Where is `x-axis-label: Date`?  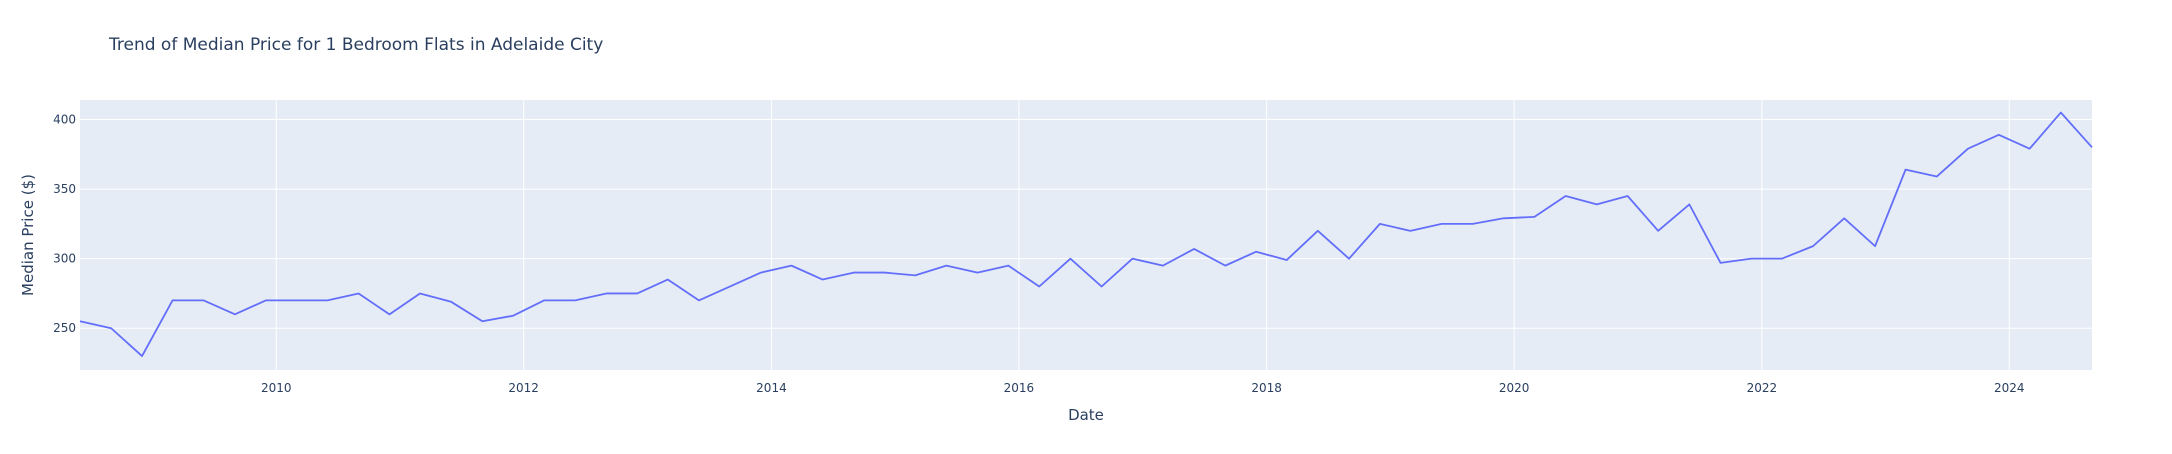 x-axis-label: Date is located at coordinates (1086, 415).